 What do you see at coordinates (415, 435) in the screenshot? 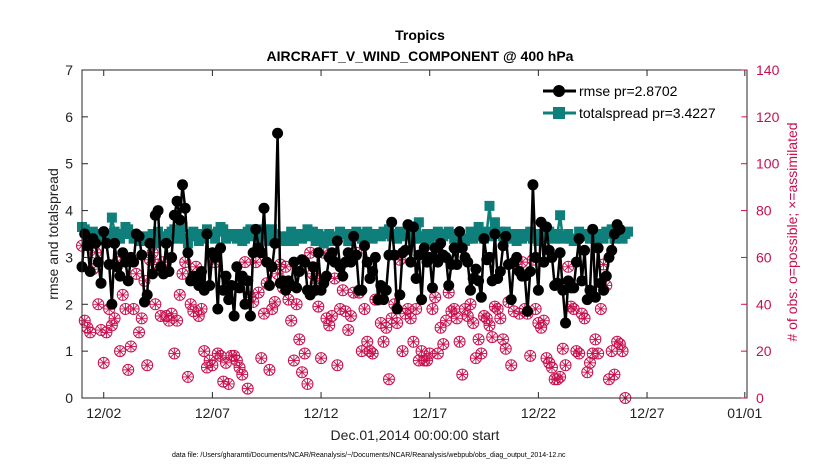
I see `x-axis-label: Dec.01,2014 00:00:00 start` at bounding box center [415, 435].